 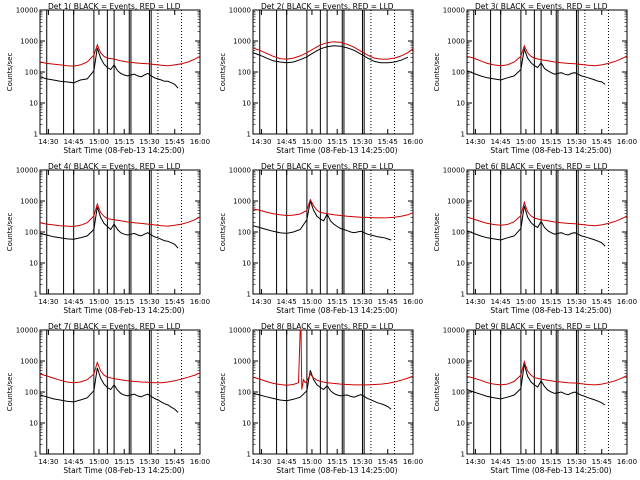 I want to click on chart-title: Det 2( BLACK = Events, RED = LLD, so click(x=327, y=6).